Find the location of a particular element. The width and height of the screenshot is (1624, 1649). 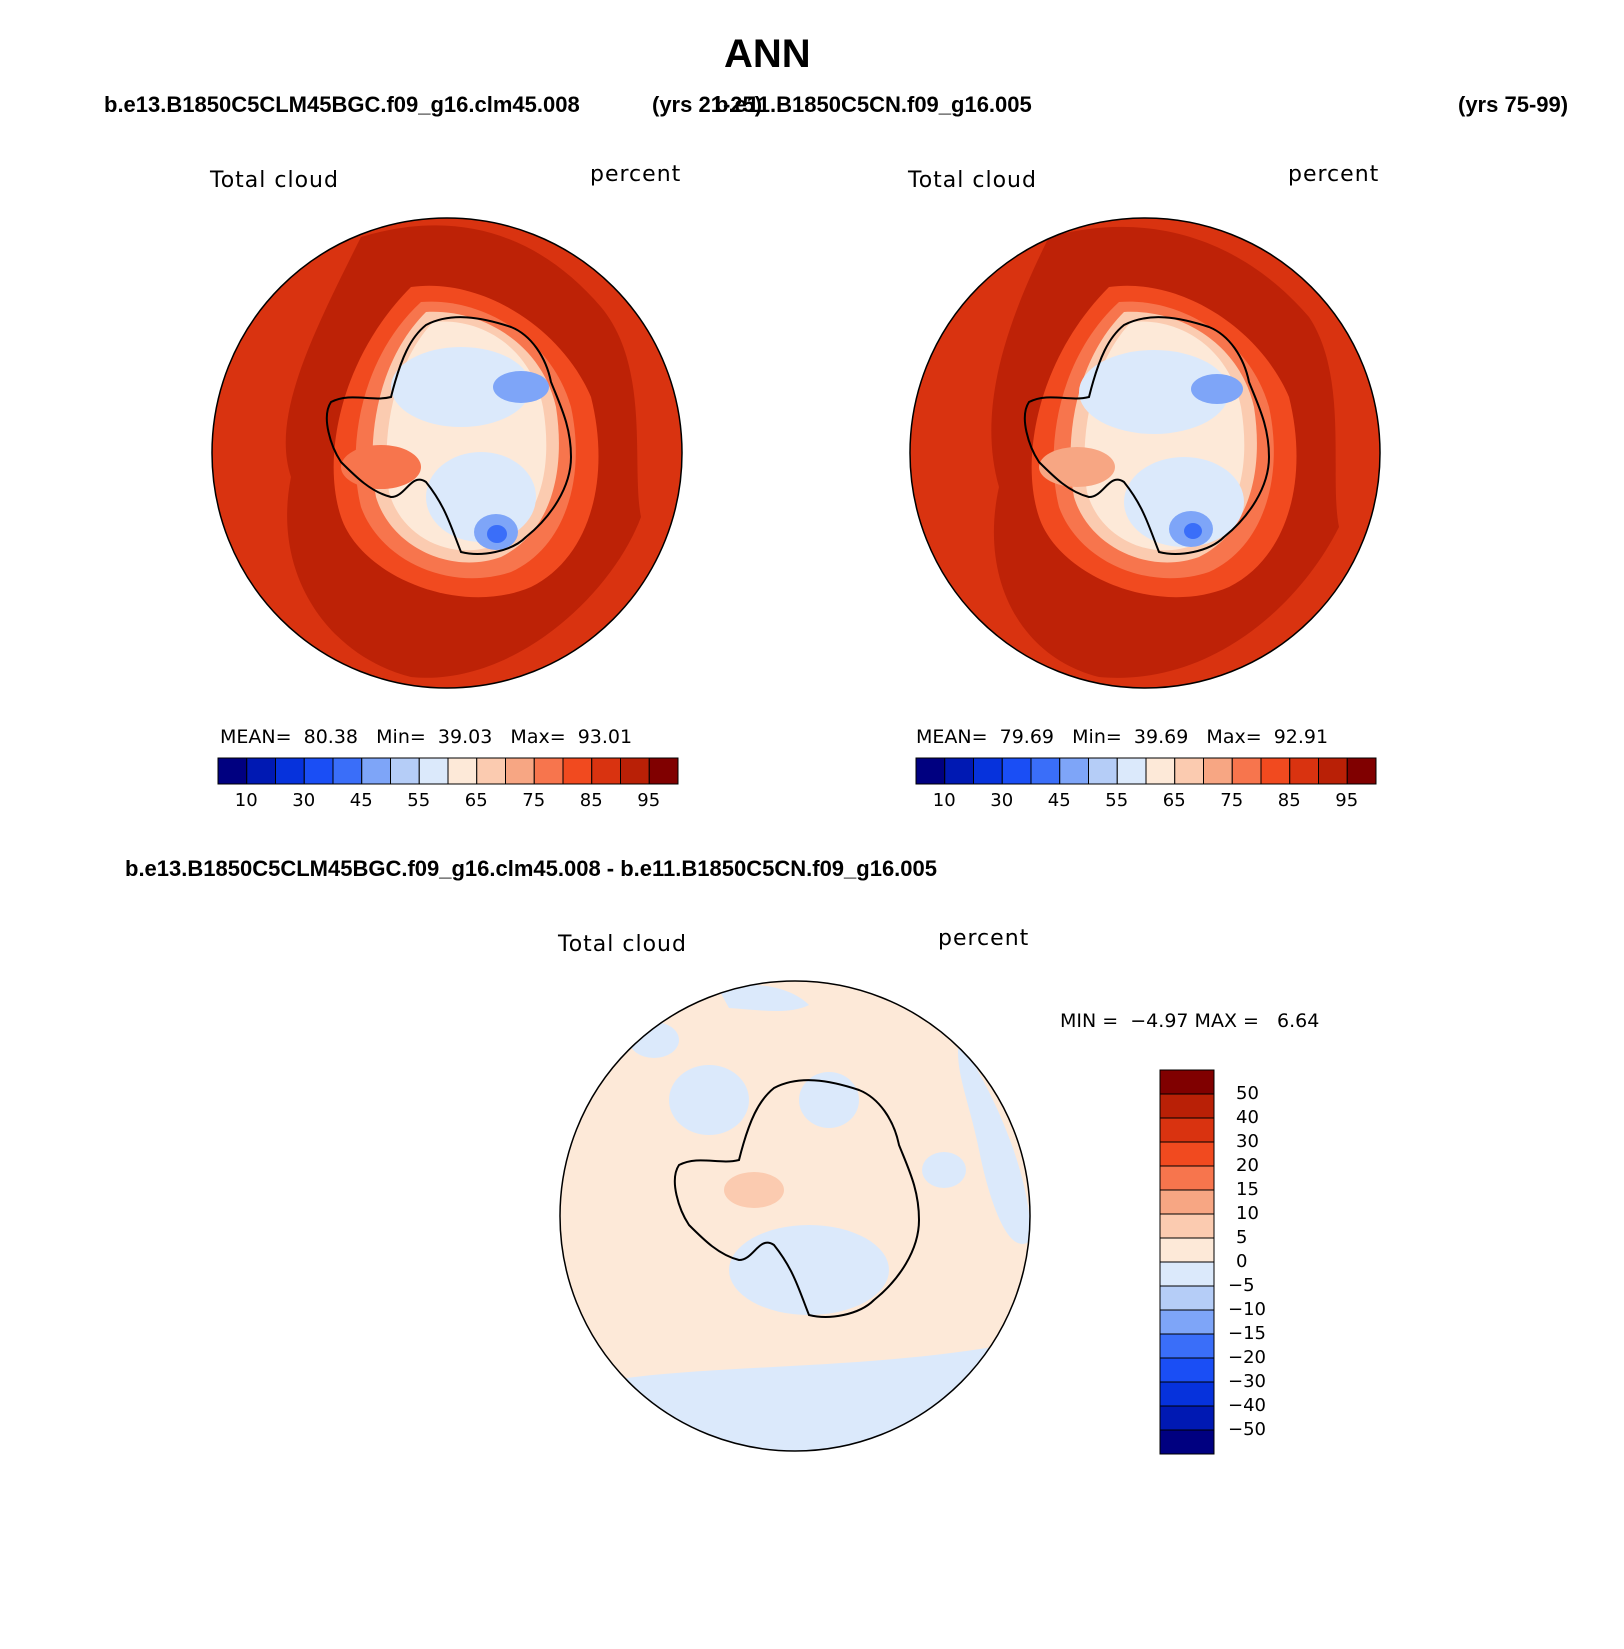

diff-colorbar-tick-label: 40 is located at coordinates (1247, 1117).